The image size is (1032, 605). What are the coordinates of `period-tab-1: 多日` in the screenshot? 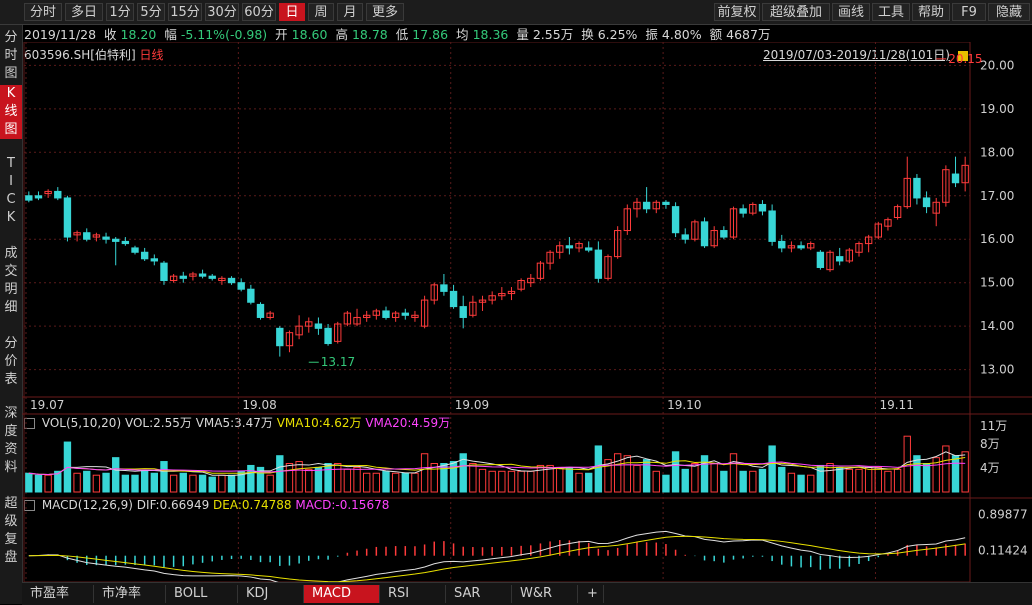 It's located at (84, 12).